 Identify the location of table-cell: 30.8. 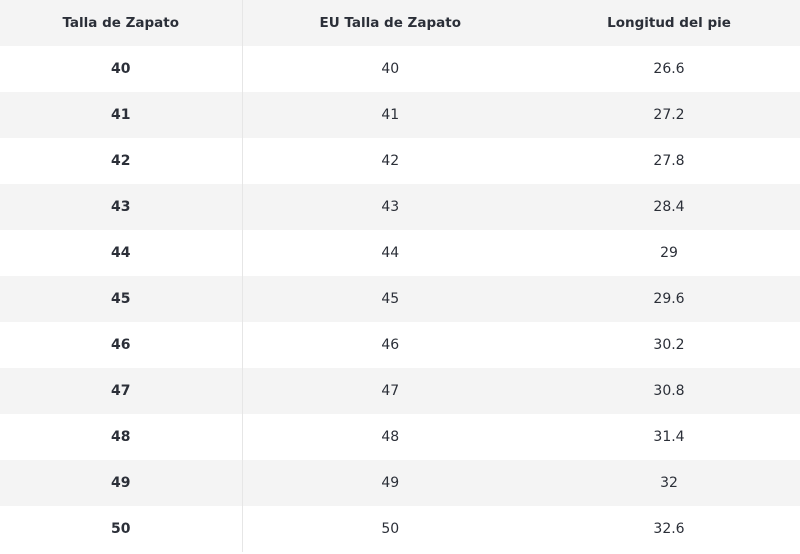
(669, 391).